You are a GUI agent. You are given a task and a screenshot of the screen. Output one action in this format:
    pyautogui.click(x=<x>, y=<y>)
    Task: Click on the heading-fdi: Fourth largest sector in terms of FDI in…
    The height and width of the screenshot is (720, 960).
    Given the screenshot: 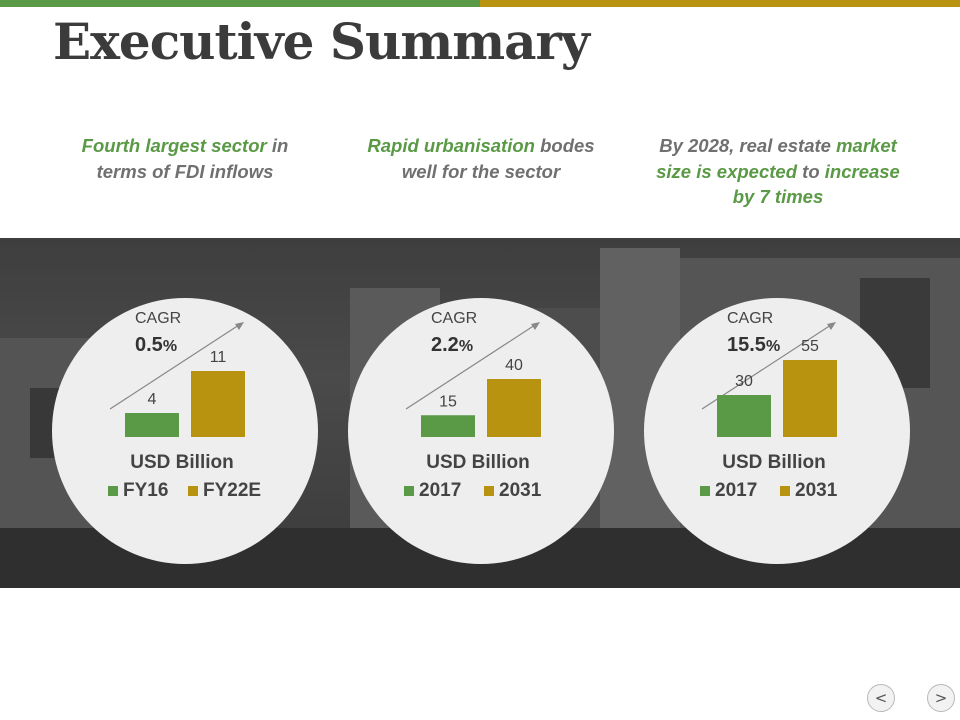 What is the action you would take?
    pyautogui.click(x=185, y=158)
    